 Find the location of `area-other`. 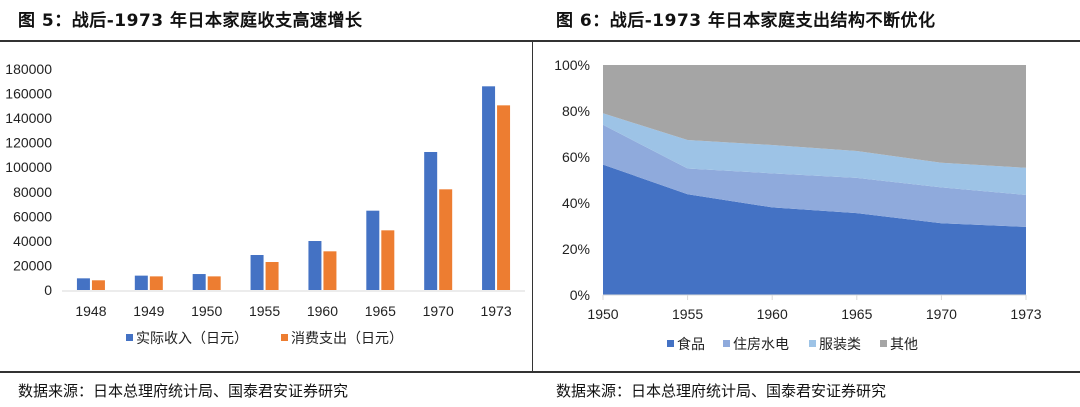

area-other is located at coordinates (814, 116).